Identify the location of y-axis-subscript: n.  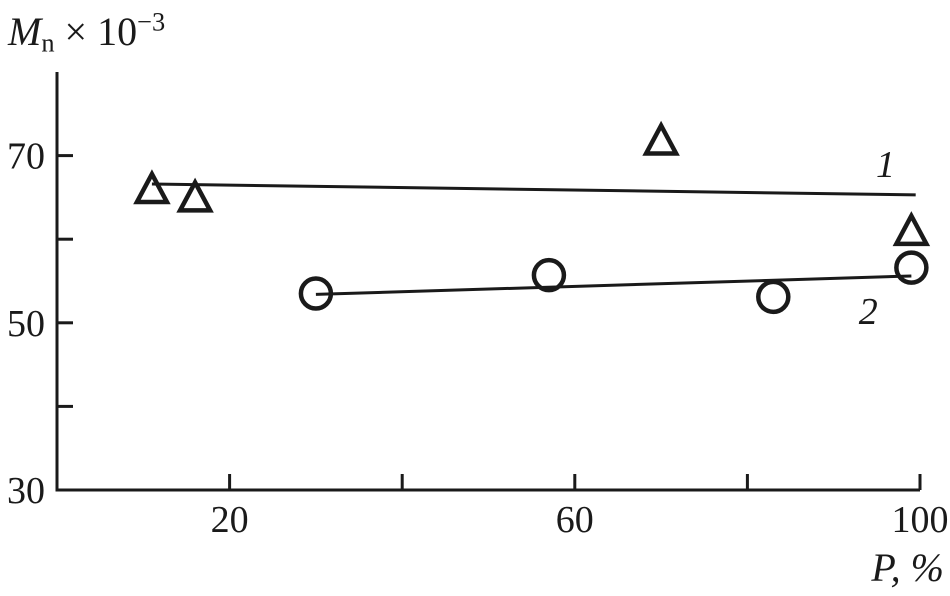
(48, 42).